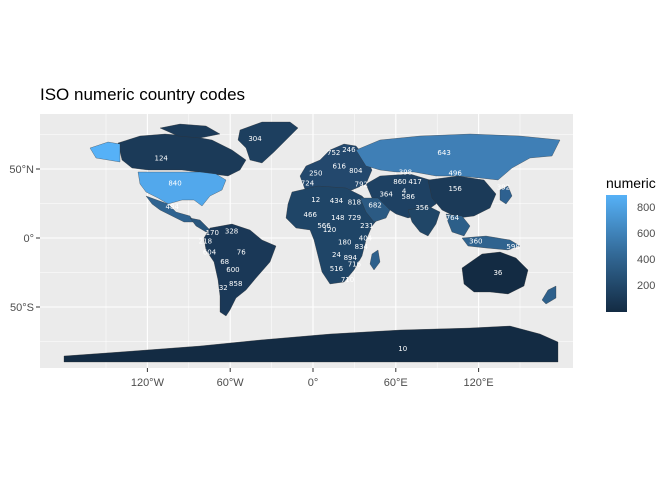 The height and width of the screenshot is (480, 672). What do you see at coordinates (455, 189) in the screenshot?
I see `country-code-label: 156` at bounding box center [455, 189].